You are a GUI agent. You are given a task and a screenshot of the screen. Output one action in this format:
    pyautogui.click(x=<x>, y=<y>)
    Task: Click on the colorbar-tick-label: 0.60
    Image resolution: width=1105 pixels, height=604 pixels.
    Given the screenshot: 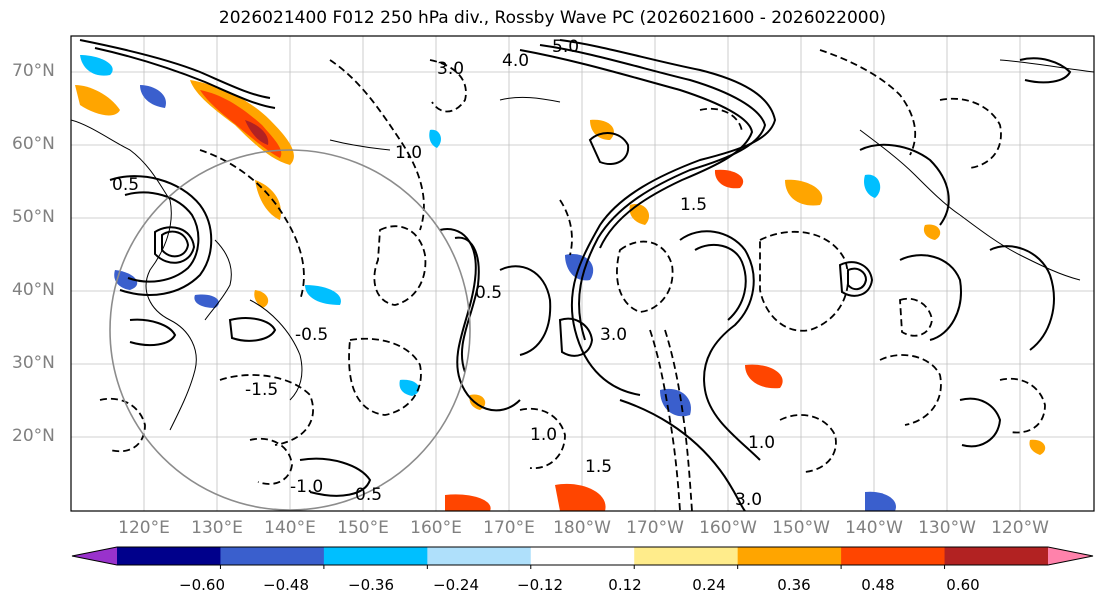 What is the action you would take?
    pyautogui.click(x=963, y=585)
    